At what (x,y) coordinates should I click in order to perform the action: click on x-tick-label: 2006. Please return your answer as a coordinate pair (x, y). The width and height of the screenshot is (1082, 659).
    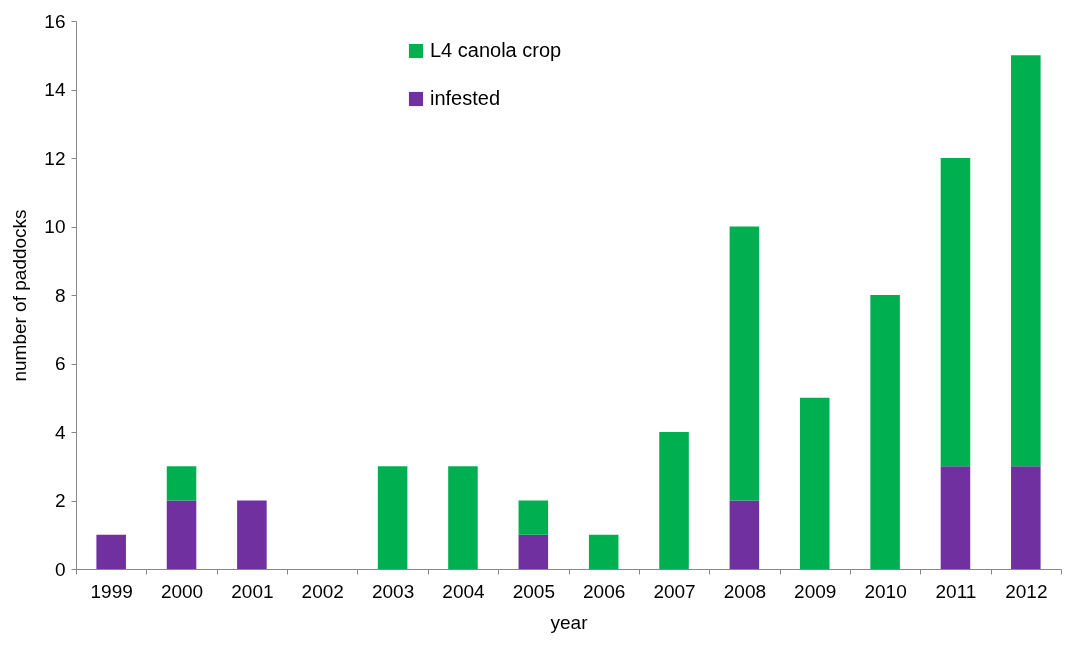
    Looking at the image, I should click on (604, 591).